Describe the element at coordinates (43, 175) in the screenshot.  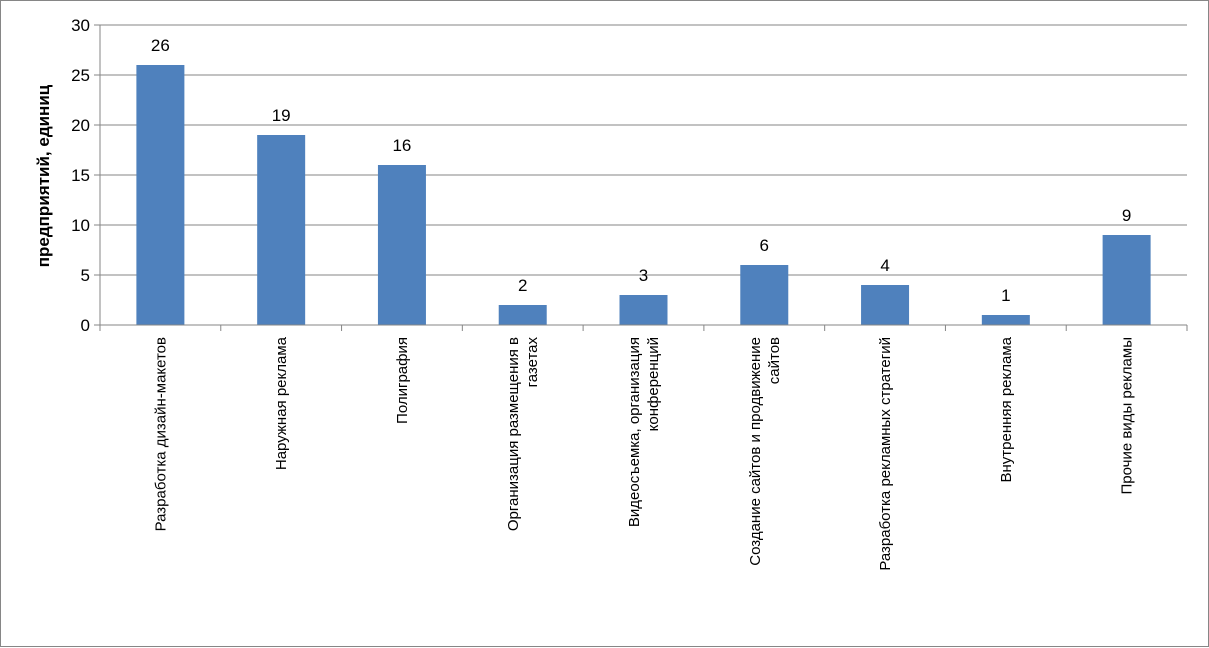
I see `y-axis-title: предприятий, единиц` at that location.